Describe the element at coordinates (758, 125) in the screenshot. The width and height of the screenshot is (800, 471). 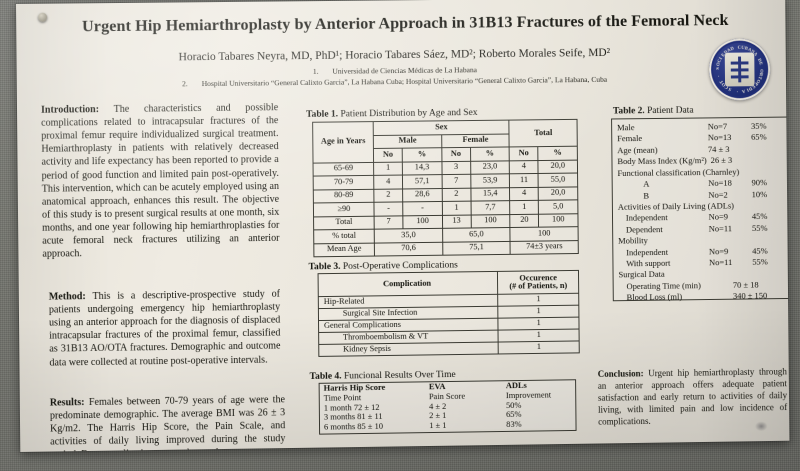
I see `value-male-pct: 35%` at that location.